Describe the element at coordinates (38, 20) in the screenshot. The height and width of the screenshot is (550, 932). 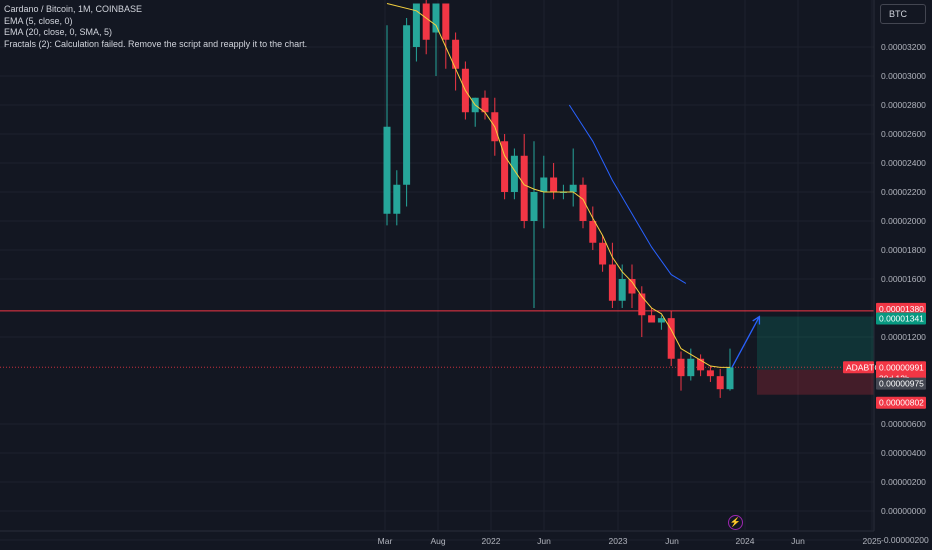
I see `indicator-ema5: EMA (5, close, 0)` at that location.